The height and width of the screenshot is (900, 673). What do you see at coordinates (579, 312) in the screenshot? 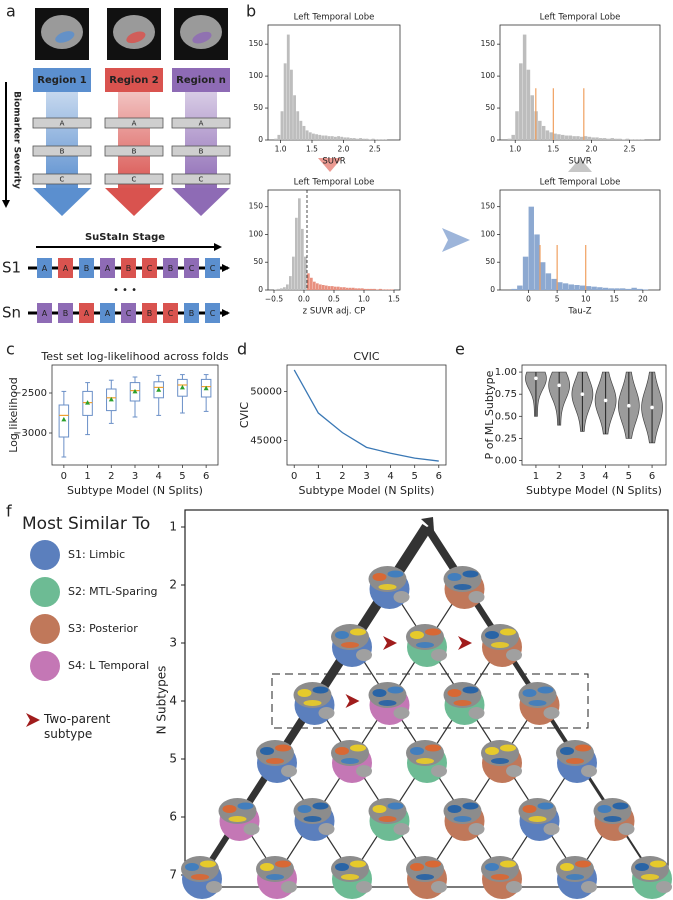
I see `x-axis-label: Tau-Z` at bounding box center [579, 312].